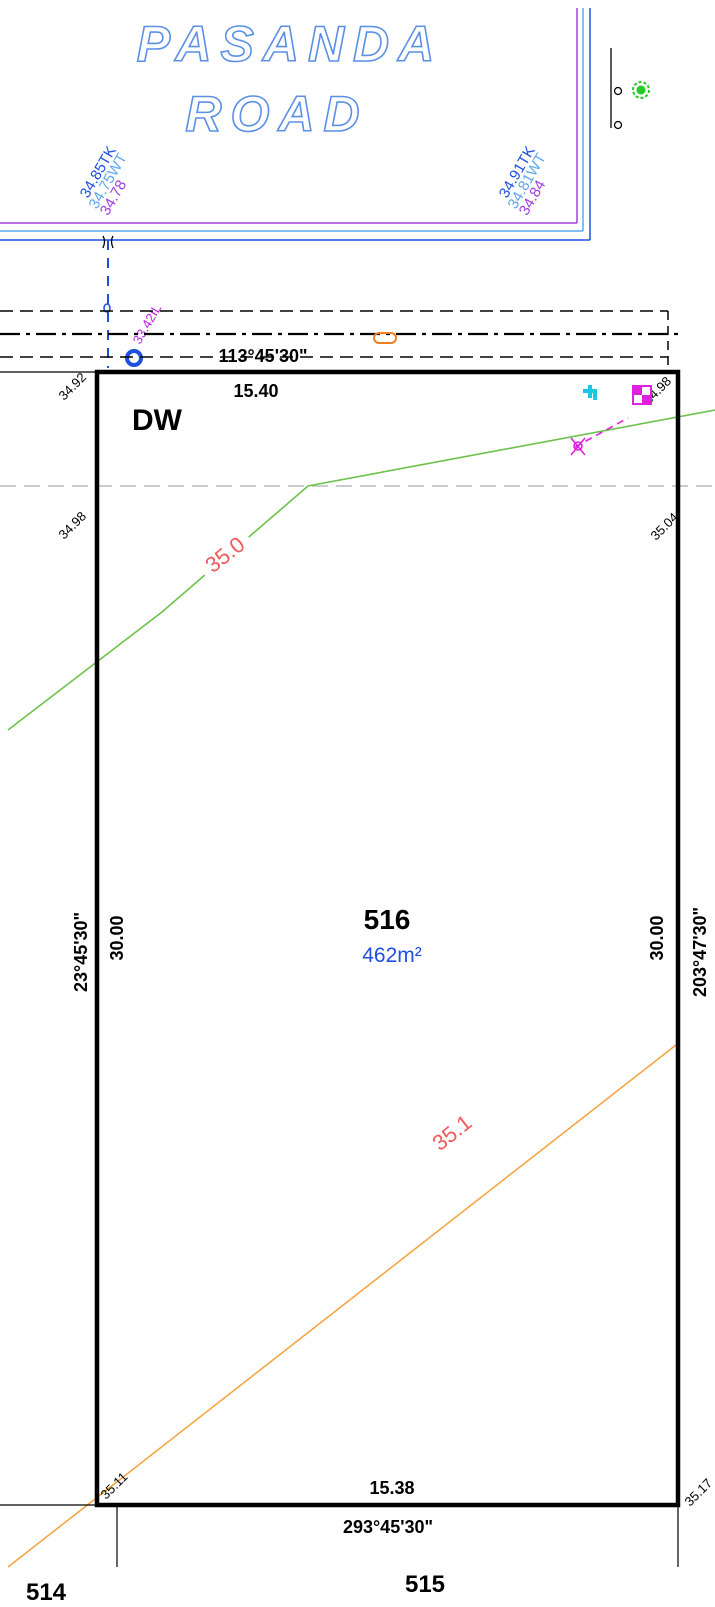  I want to click on road-name-line2: ROAD, so click(276, 114).